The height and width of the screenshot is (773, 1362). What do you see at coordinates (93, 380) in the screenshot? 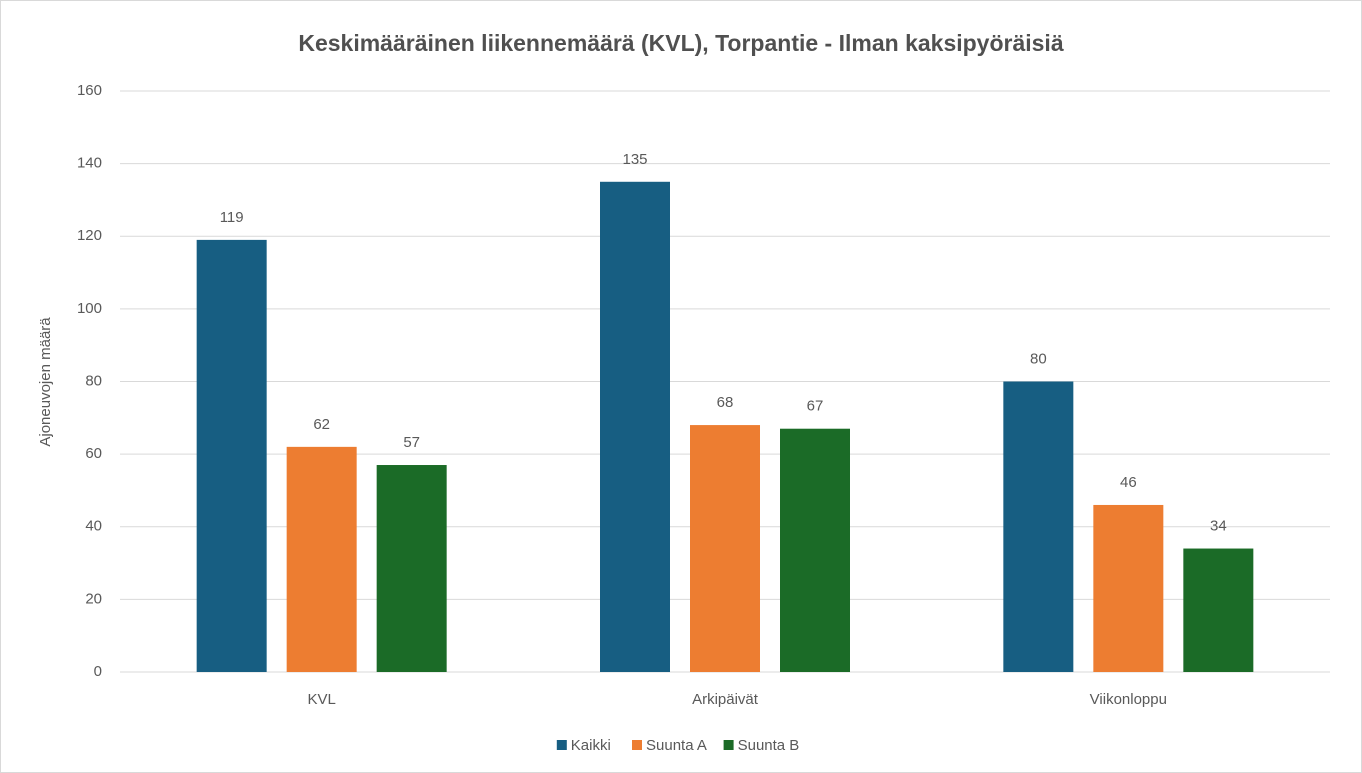
I see `y-tick-label: 80` at bounding box center [93, 380].